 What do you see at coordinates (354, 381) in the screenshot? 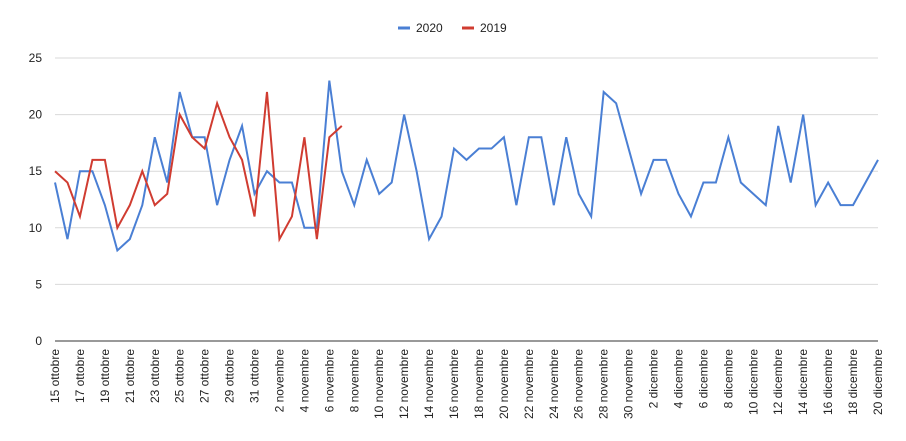
I see `x-tick-label: 8 novembre` at bounding box center [354, 381].